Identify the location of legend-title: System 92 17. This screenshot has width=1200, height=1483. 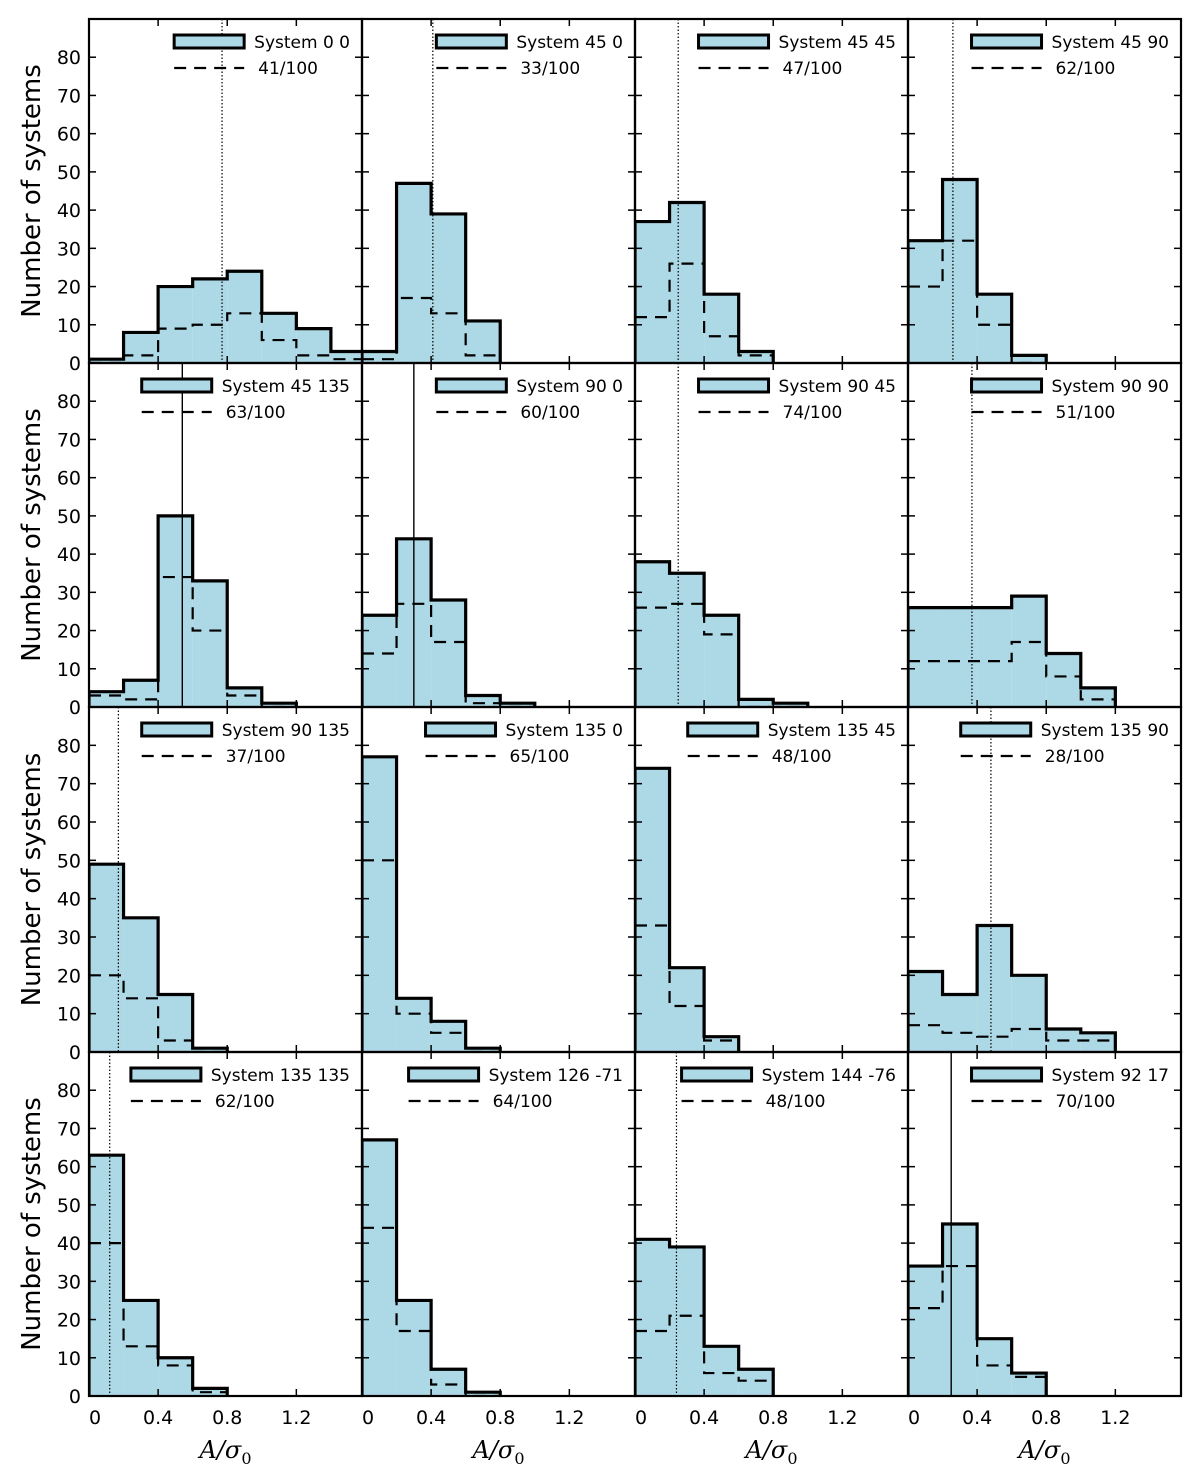
(1110, 1076).